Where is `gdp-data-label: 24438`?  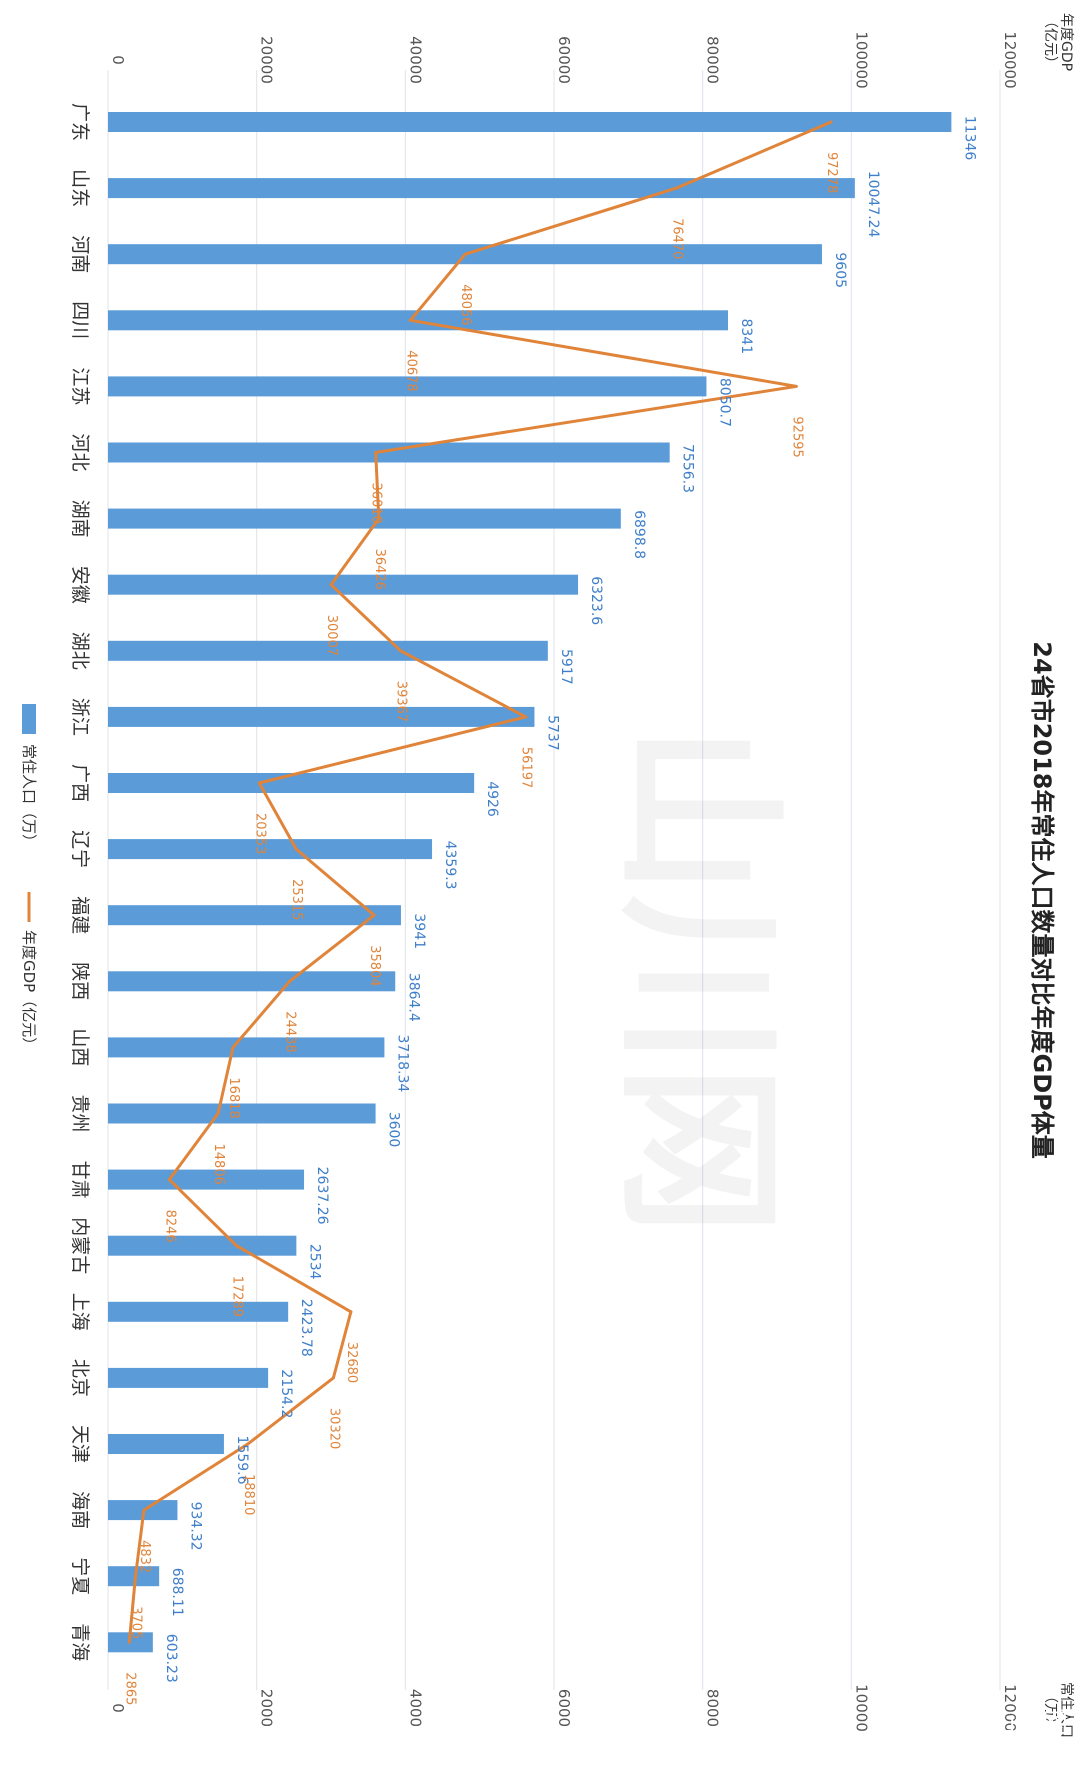
gdp-data-label: 24438 is located at coordinates (290, 1031).